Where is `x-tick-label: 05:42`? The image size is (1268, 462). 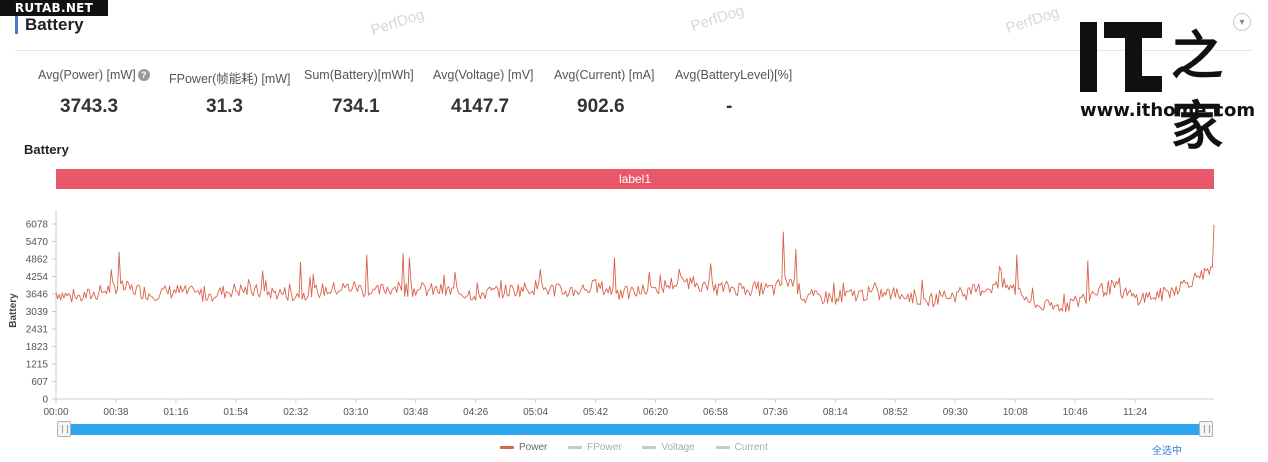 x-tick-label: 05:42 is located at coordinates (595, 412).